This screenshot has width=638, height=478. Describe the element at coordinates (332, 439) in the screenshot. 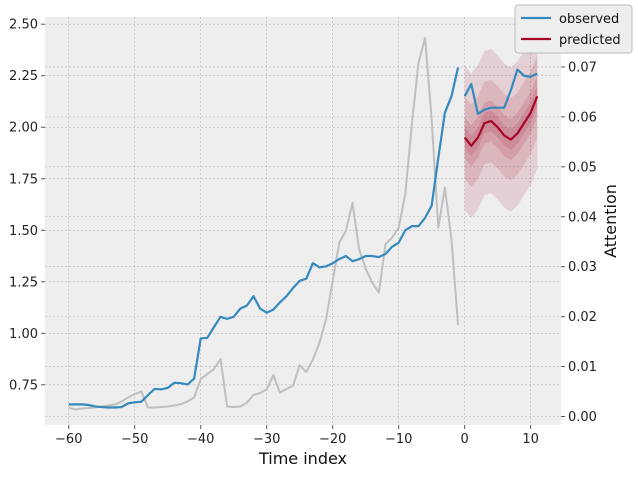

I see `x-tick-label: −20` at that location.